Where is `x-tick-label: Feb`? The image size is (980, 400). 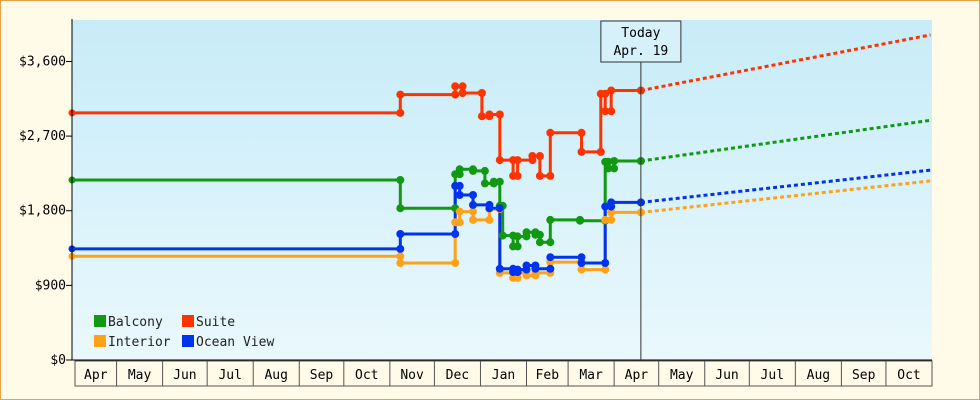 x-tick-label: Feb is located at coordinates (548, 375).